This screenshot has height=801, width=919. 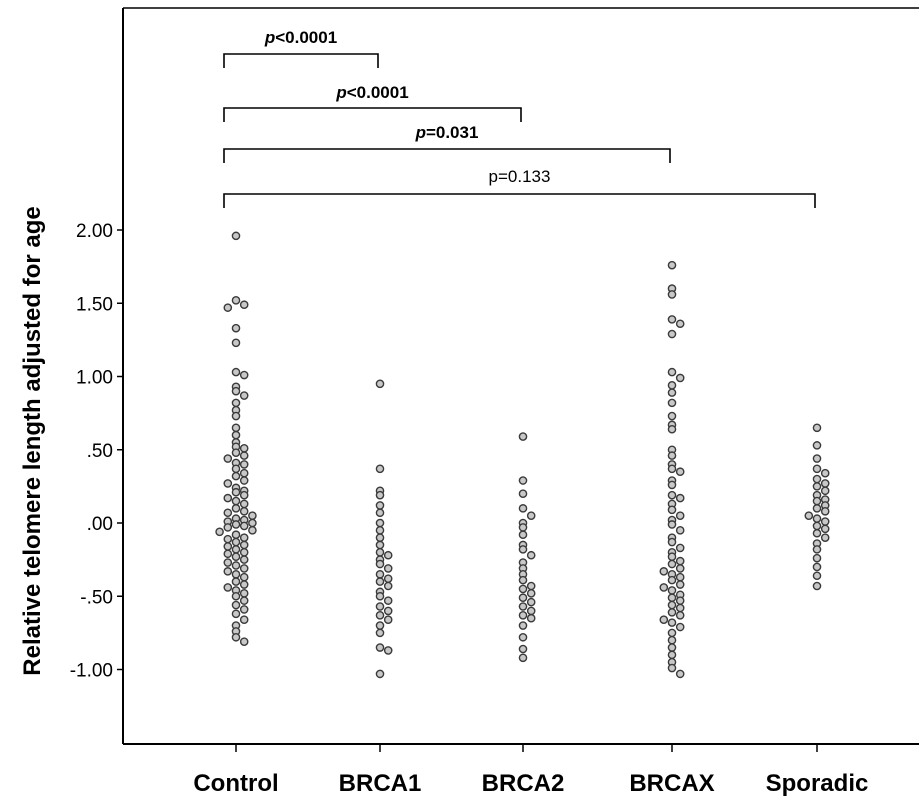 What do you see at coordinates (519, 130) in the screenshot?
I see `significance-brackets` at bounding box center [519, 130].